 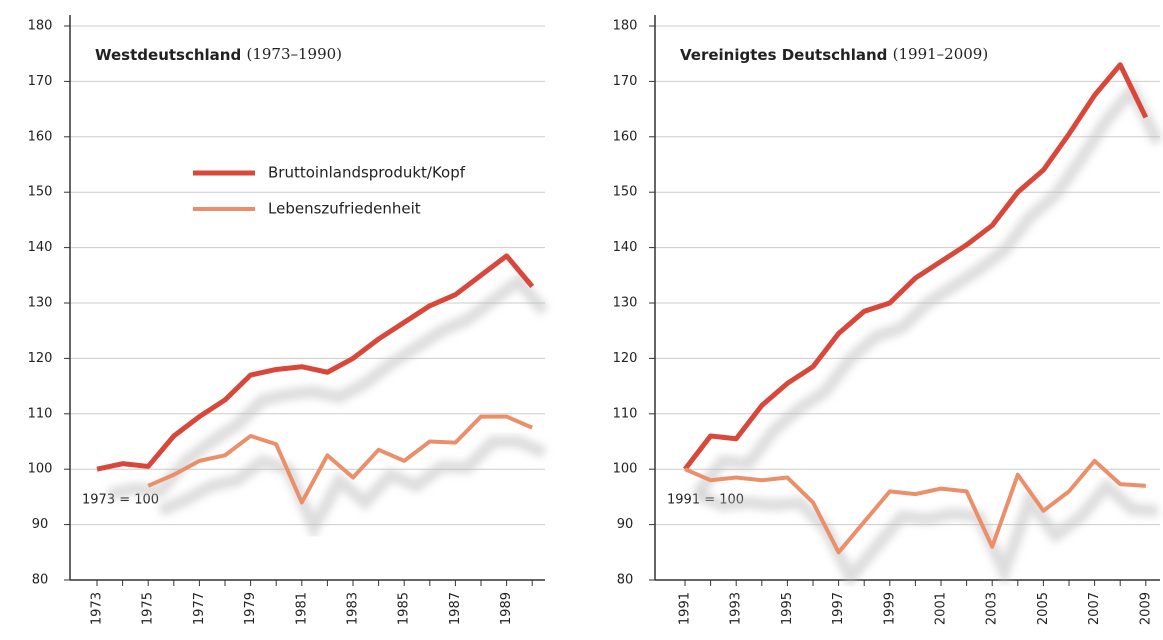 What do you see at coordinates (787, 608) in the screenshot?
I see `x-tick-label: 1995` at bounding box center [787, 608].